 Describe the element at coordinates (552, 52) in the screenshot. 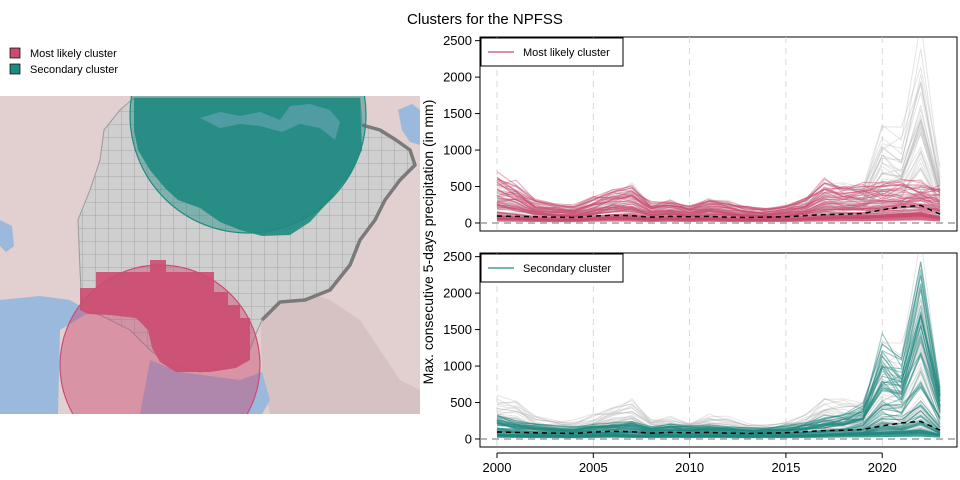

I see `panel-legend: Most likely cluster` at that location.